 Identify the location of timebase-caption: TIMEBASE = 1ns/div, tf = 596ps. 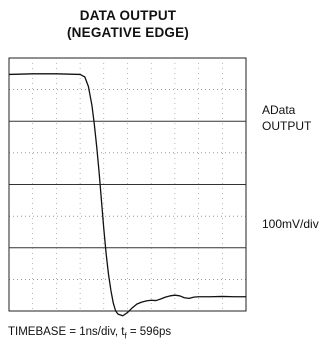
(89, 333).